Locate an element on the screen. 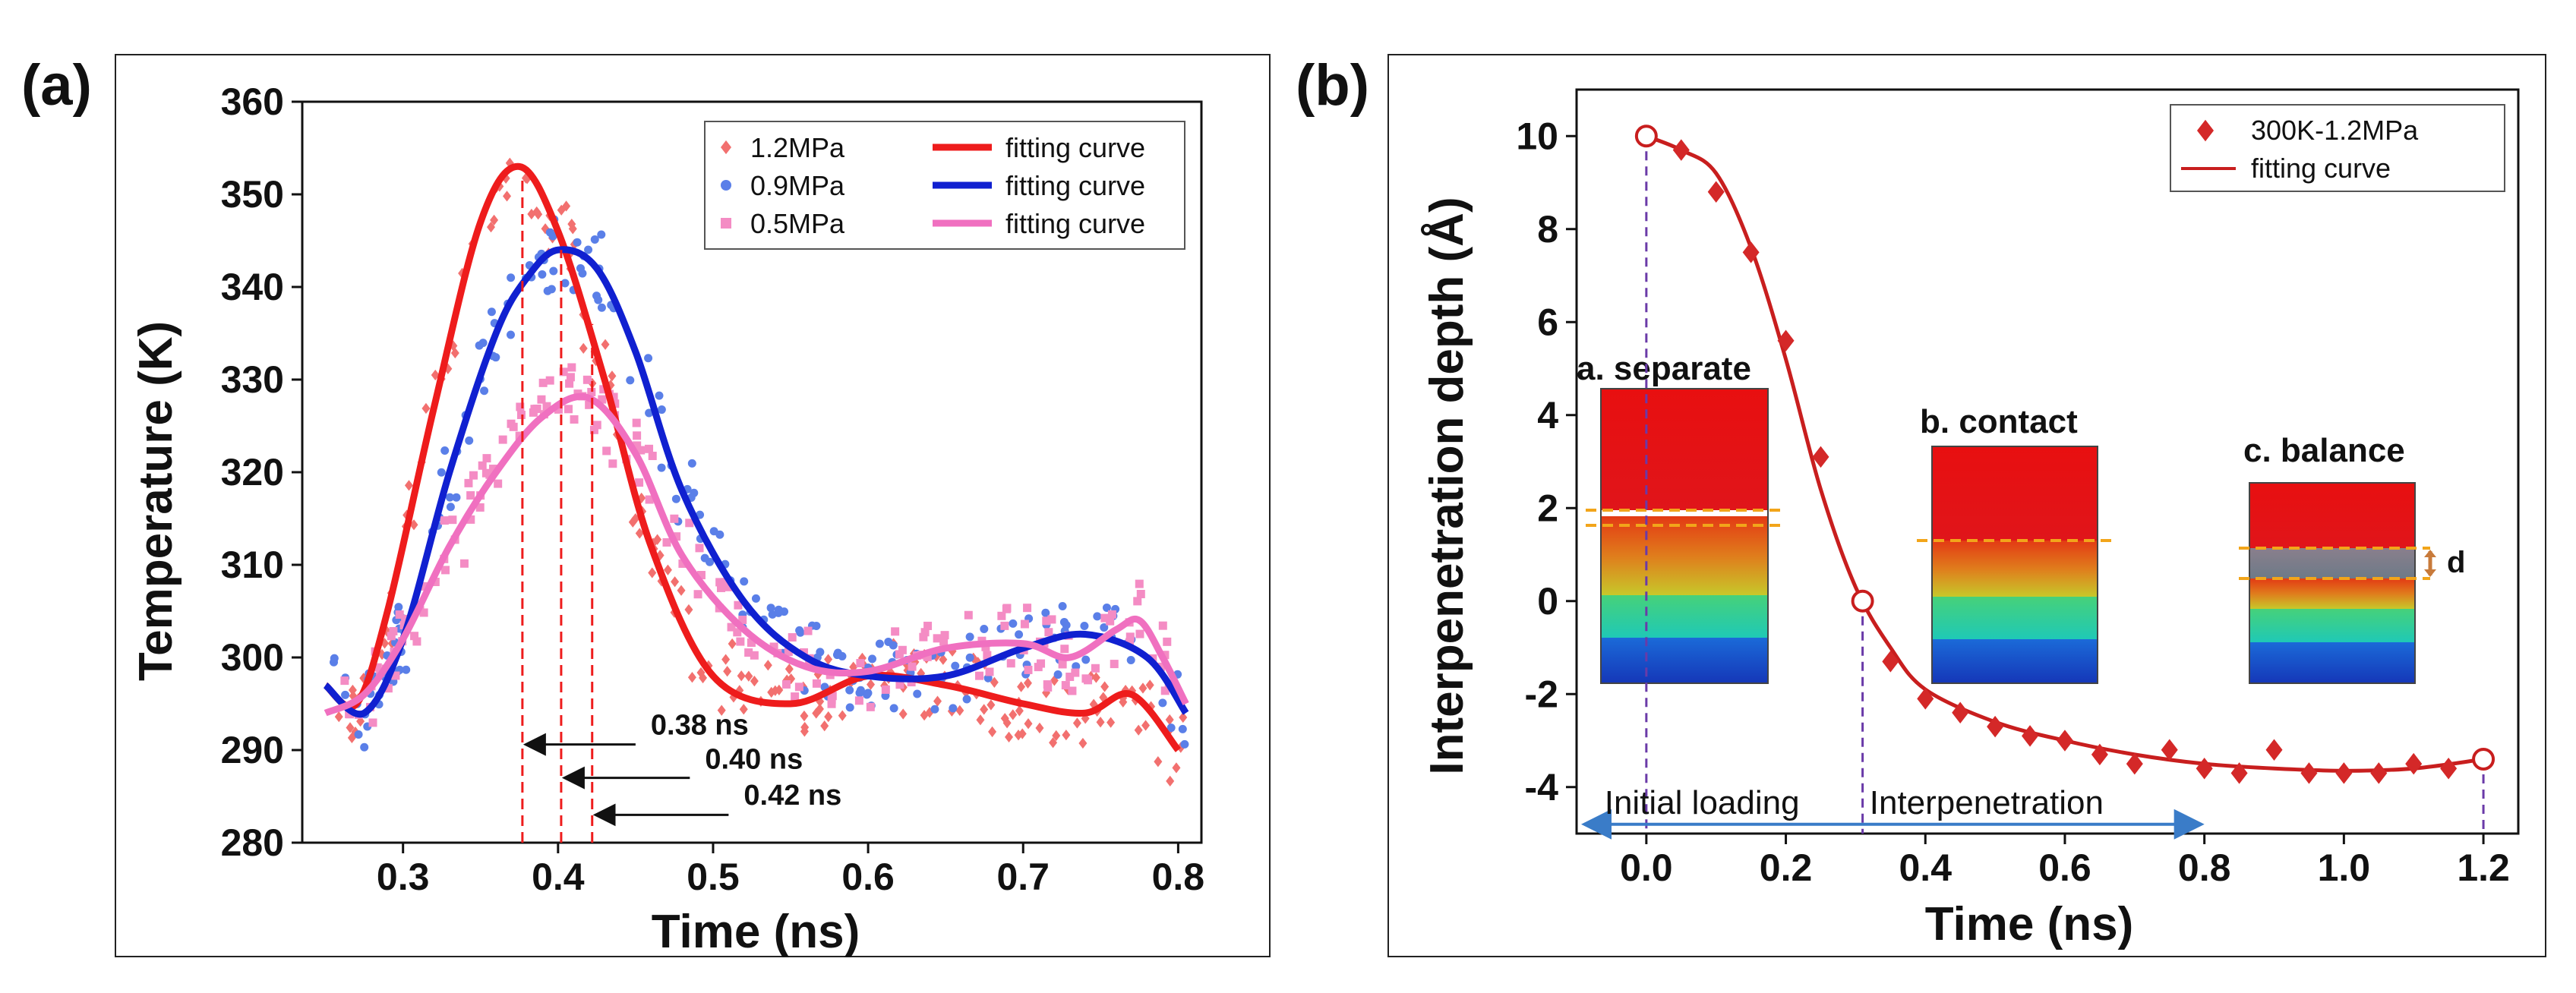 This screenshot has width=2576, height=993. panel-b-y-tick-label: -2 is located at coordinates (1542, 694).